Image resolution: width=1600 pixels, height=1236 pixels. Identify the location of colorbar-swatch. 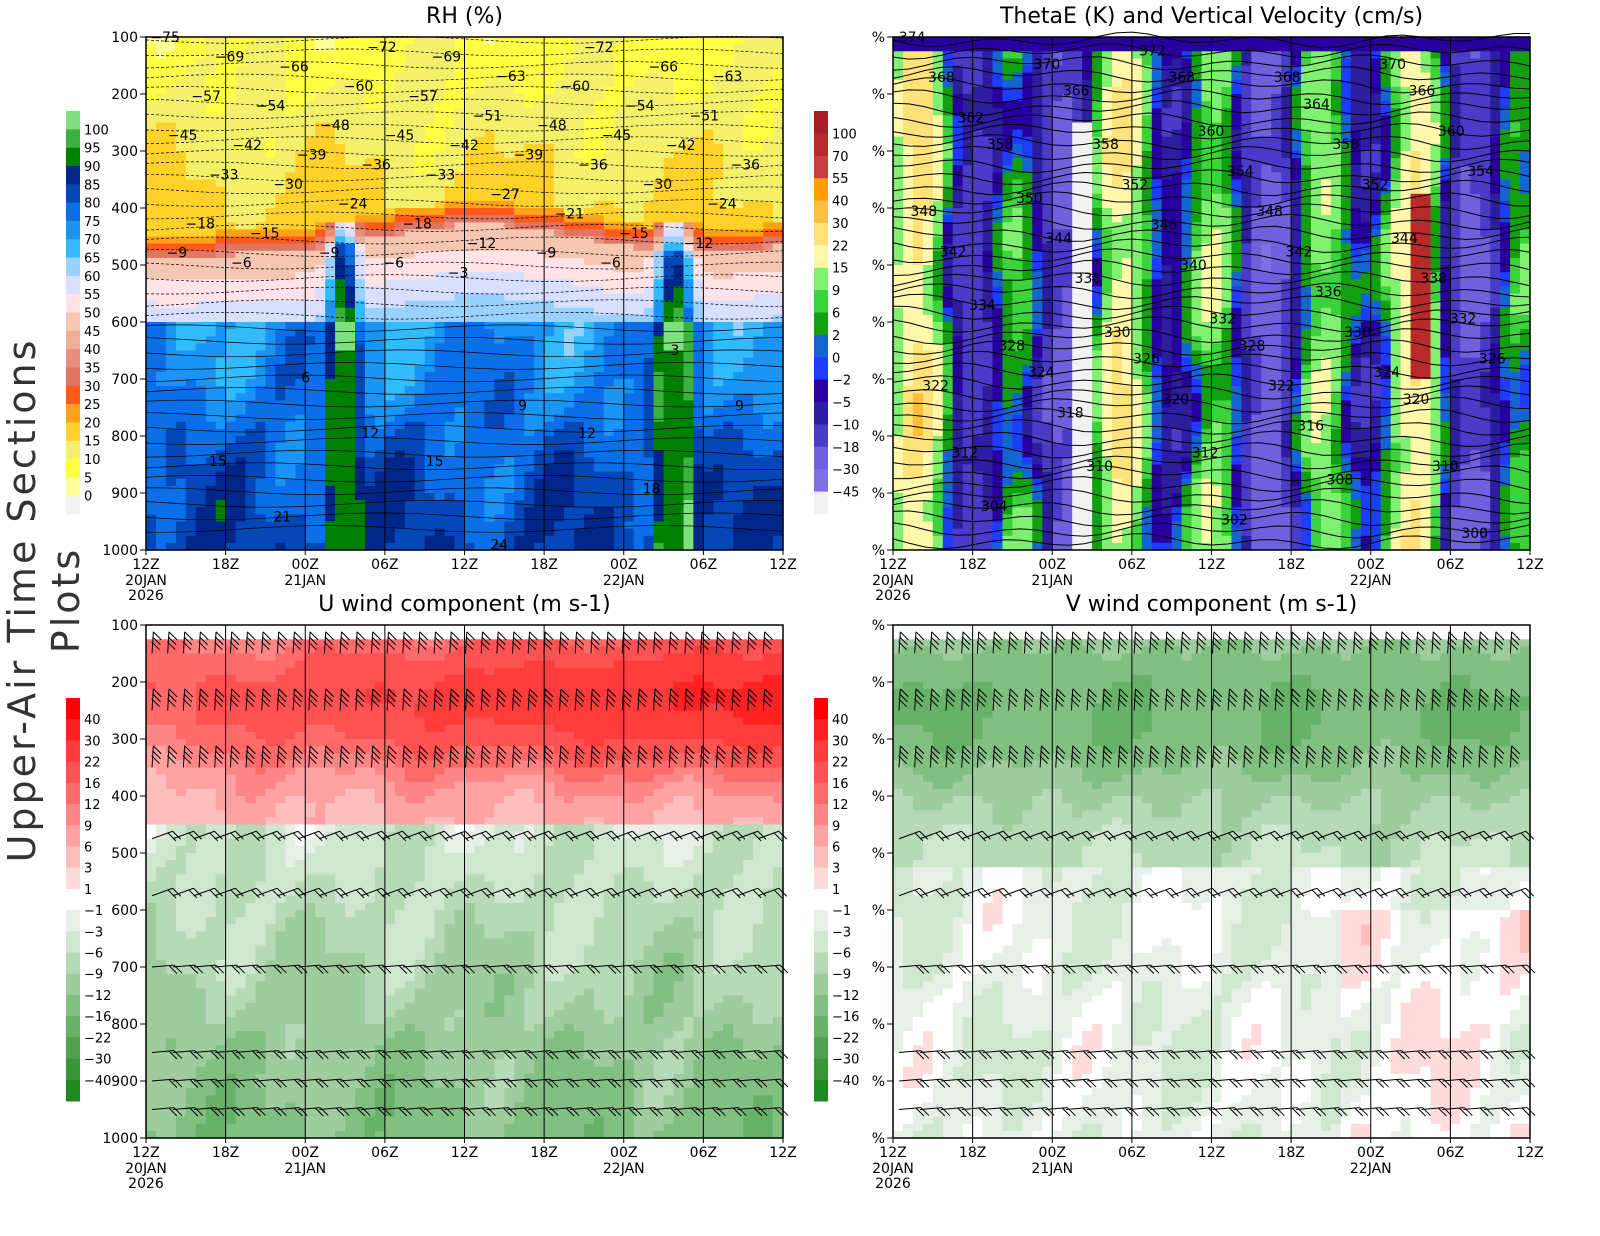
(73, 377).